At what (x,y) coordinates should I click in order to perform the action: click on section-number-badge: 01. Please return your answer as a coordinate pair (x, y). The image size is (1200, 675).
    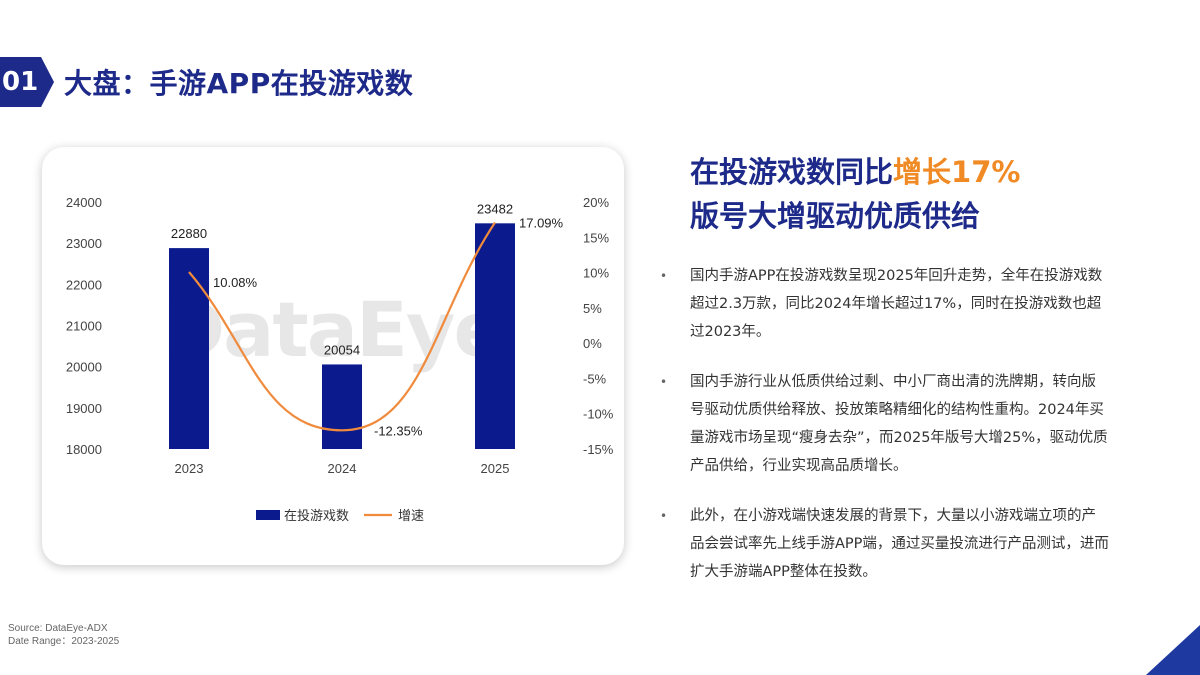
    Looking at the image, I should click on (27, 82).